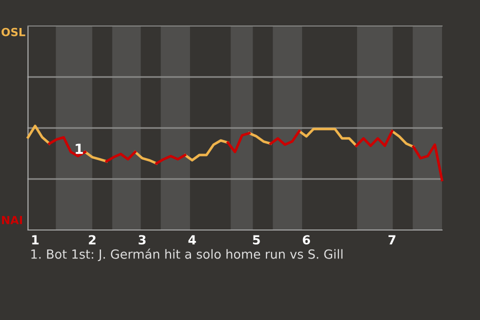  I want to click on x-tick-label: 4, so click(192, 239).